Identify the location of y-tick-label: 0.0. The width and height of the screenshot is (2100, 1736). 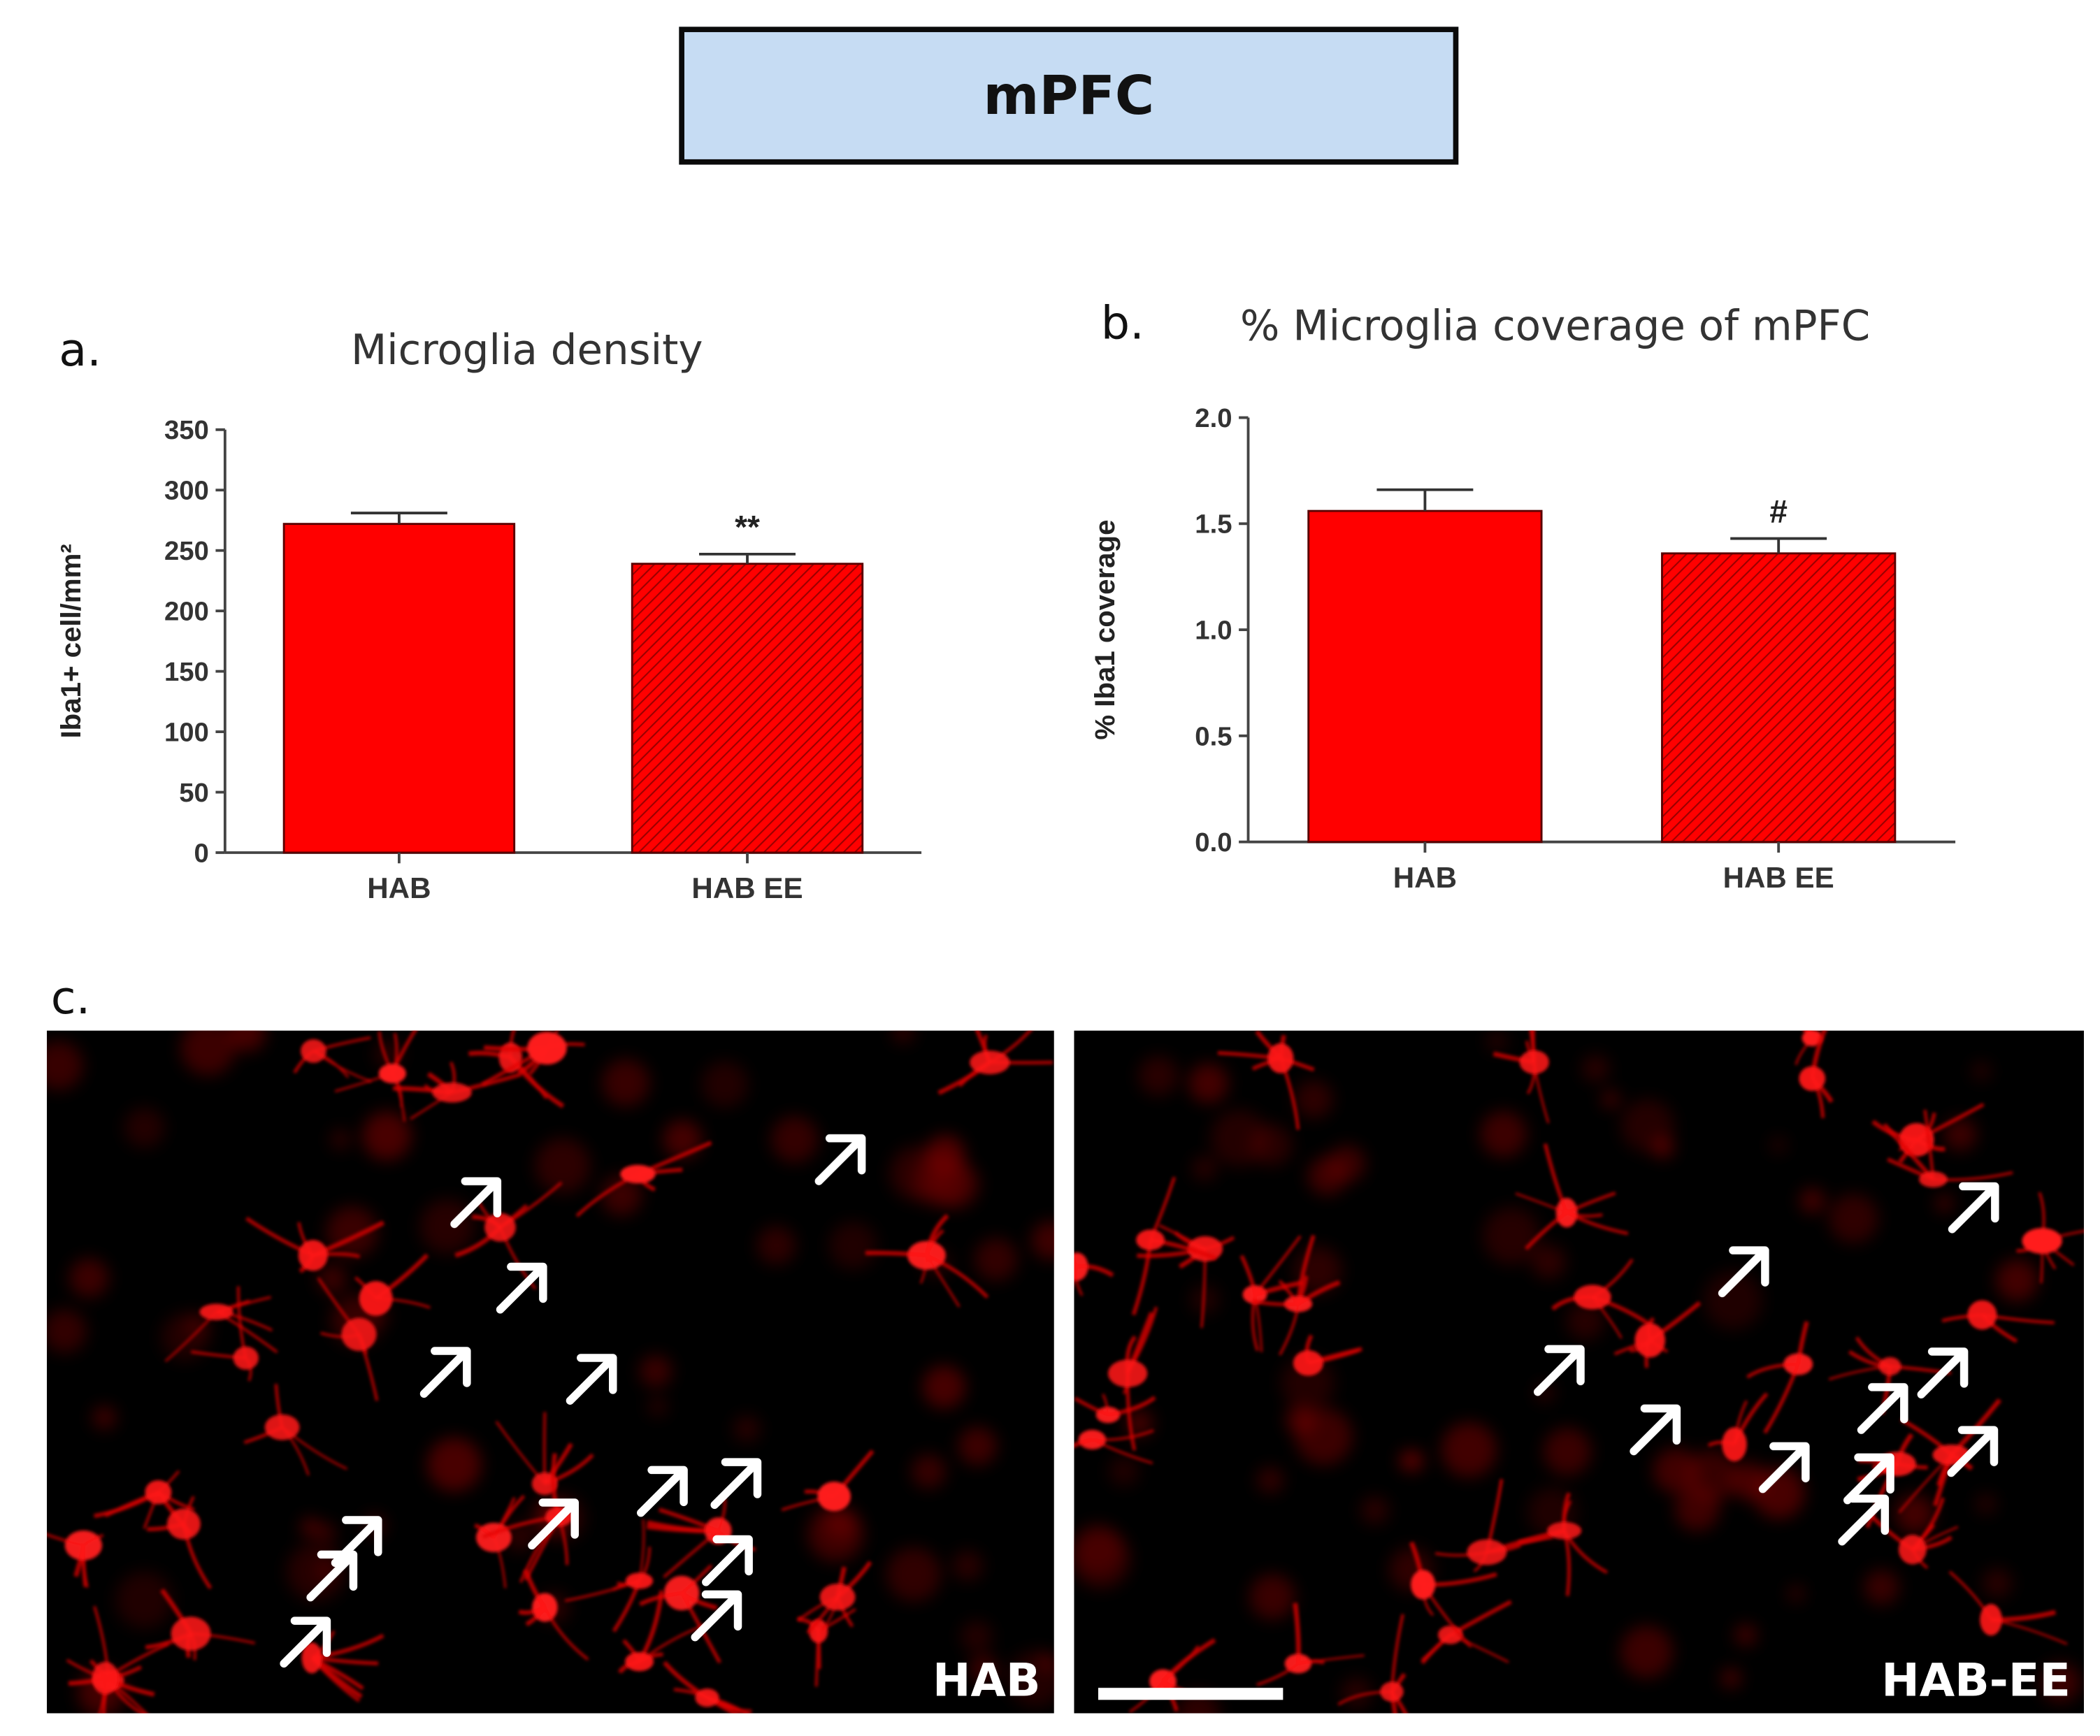
(1213, 842).